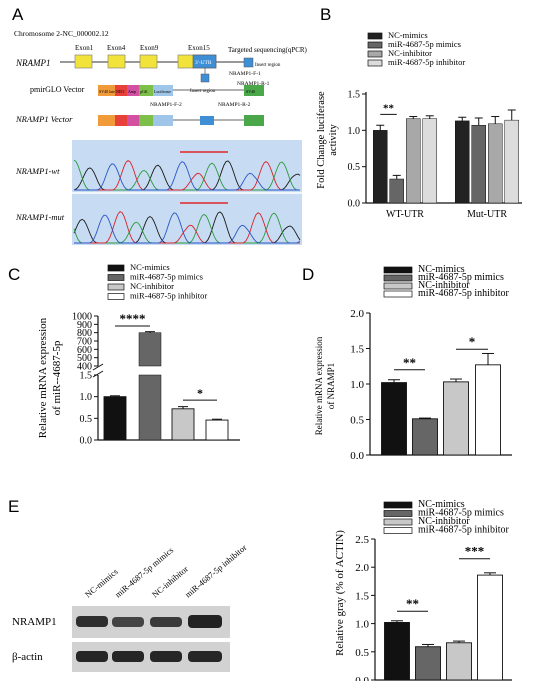 The height and width of the screenshot is (686, 550). I want to click on vector-element-pgk, so click(146, 90).